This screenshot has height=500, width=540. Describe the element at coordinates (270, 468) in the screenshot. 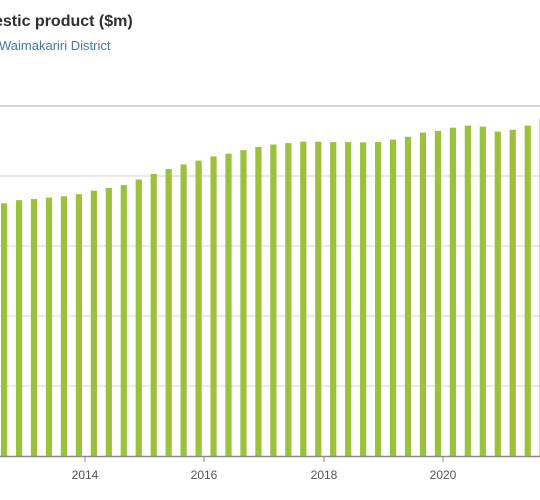

I see `x-axis: 2014 2016 2018 2020` at that location.